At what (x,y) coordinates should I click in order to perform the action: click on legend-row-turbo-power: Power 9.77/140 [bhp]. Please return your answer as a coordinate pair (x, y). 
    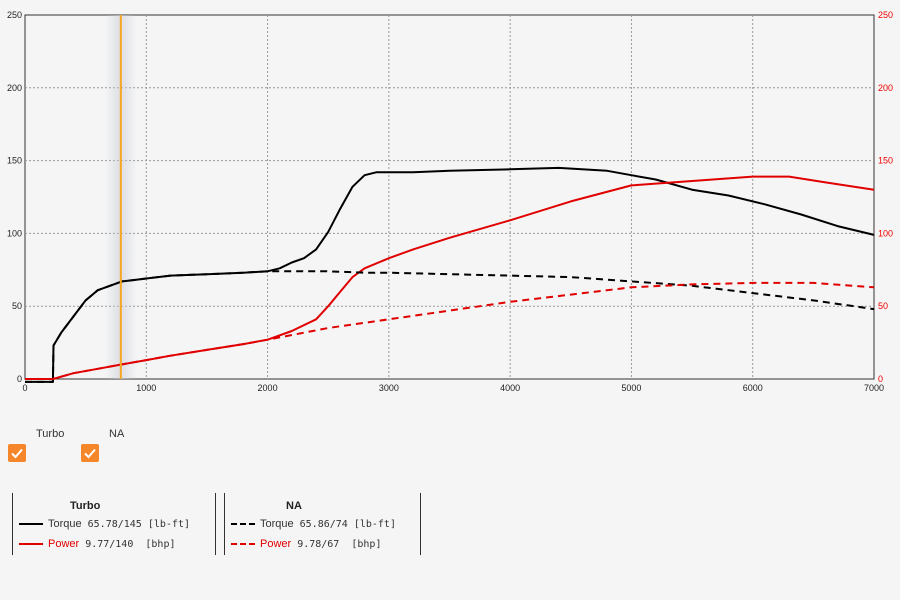
    Looking at the image, I should click on (97, 544).